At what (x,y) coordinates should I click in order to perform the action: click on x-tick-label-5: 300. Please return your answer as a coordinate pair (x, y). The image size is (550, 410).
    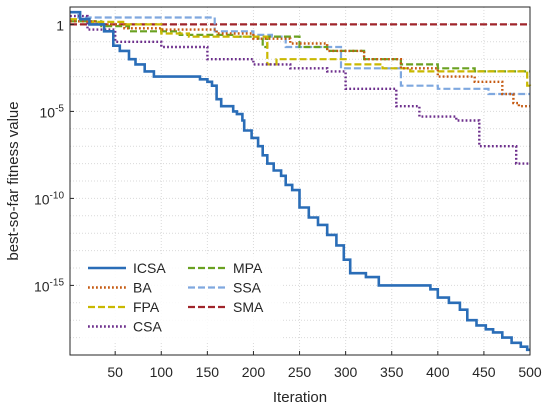
    Looking at the image, I should click on (346, 372).